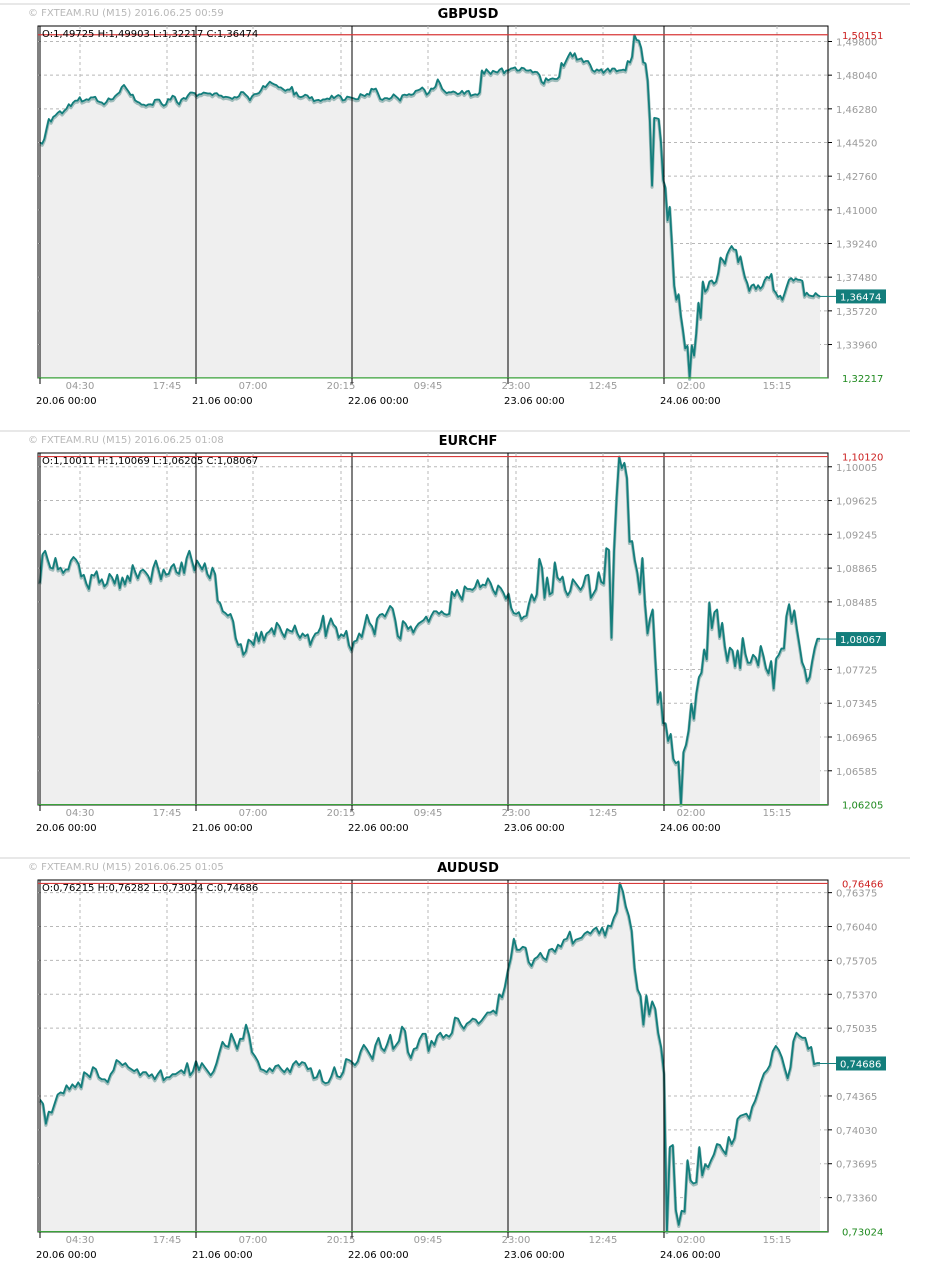 The width and height of the screenshot is (931, 1280). I want to click on y-tick-label: 1,10005, so click(856, 468).